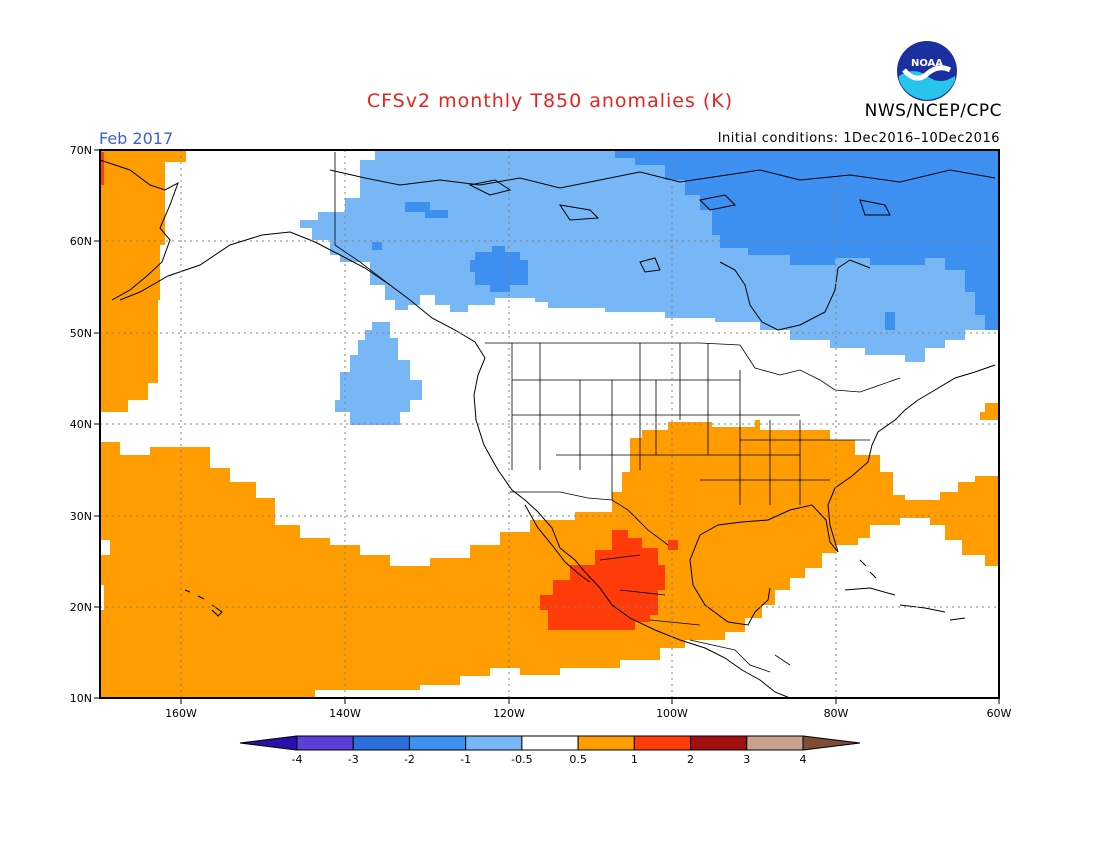 The width and height of the screenshot is (1100, 850). Describe the element at coordinates (81, 516) in the screenshot. I see `lat-label: 30N` at that location.